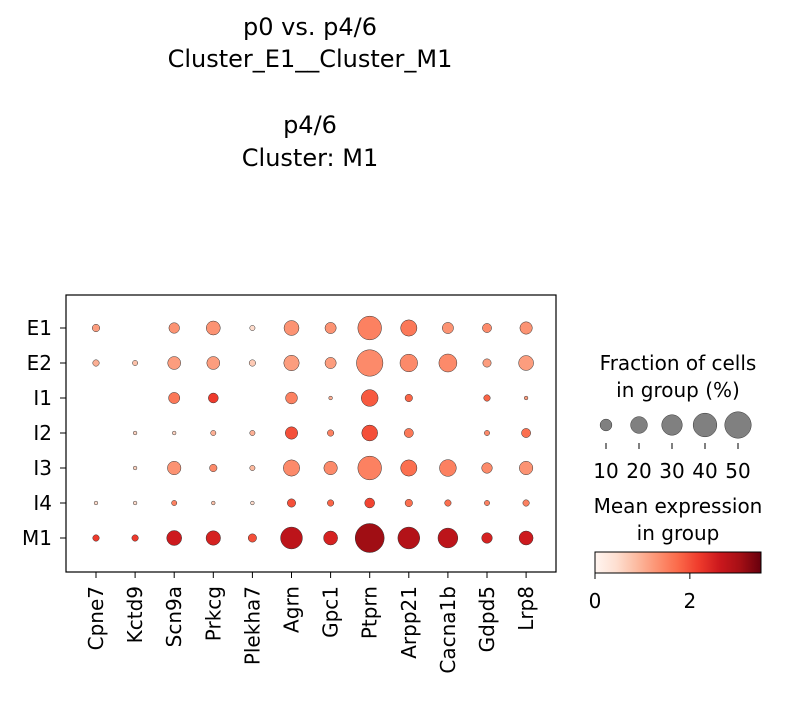  What do you see at coordinates (174, 538) in the screenshot?
I see `dot-M1-Scn9a` at bounding box center [174, 538].